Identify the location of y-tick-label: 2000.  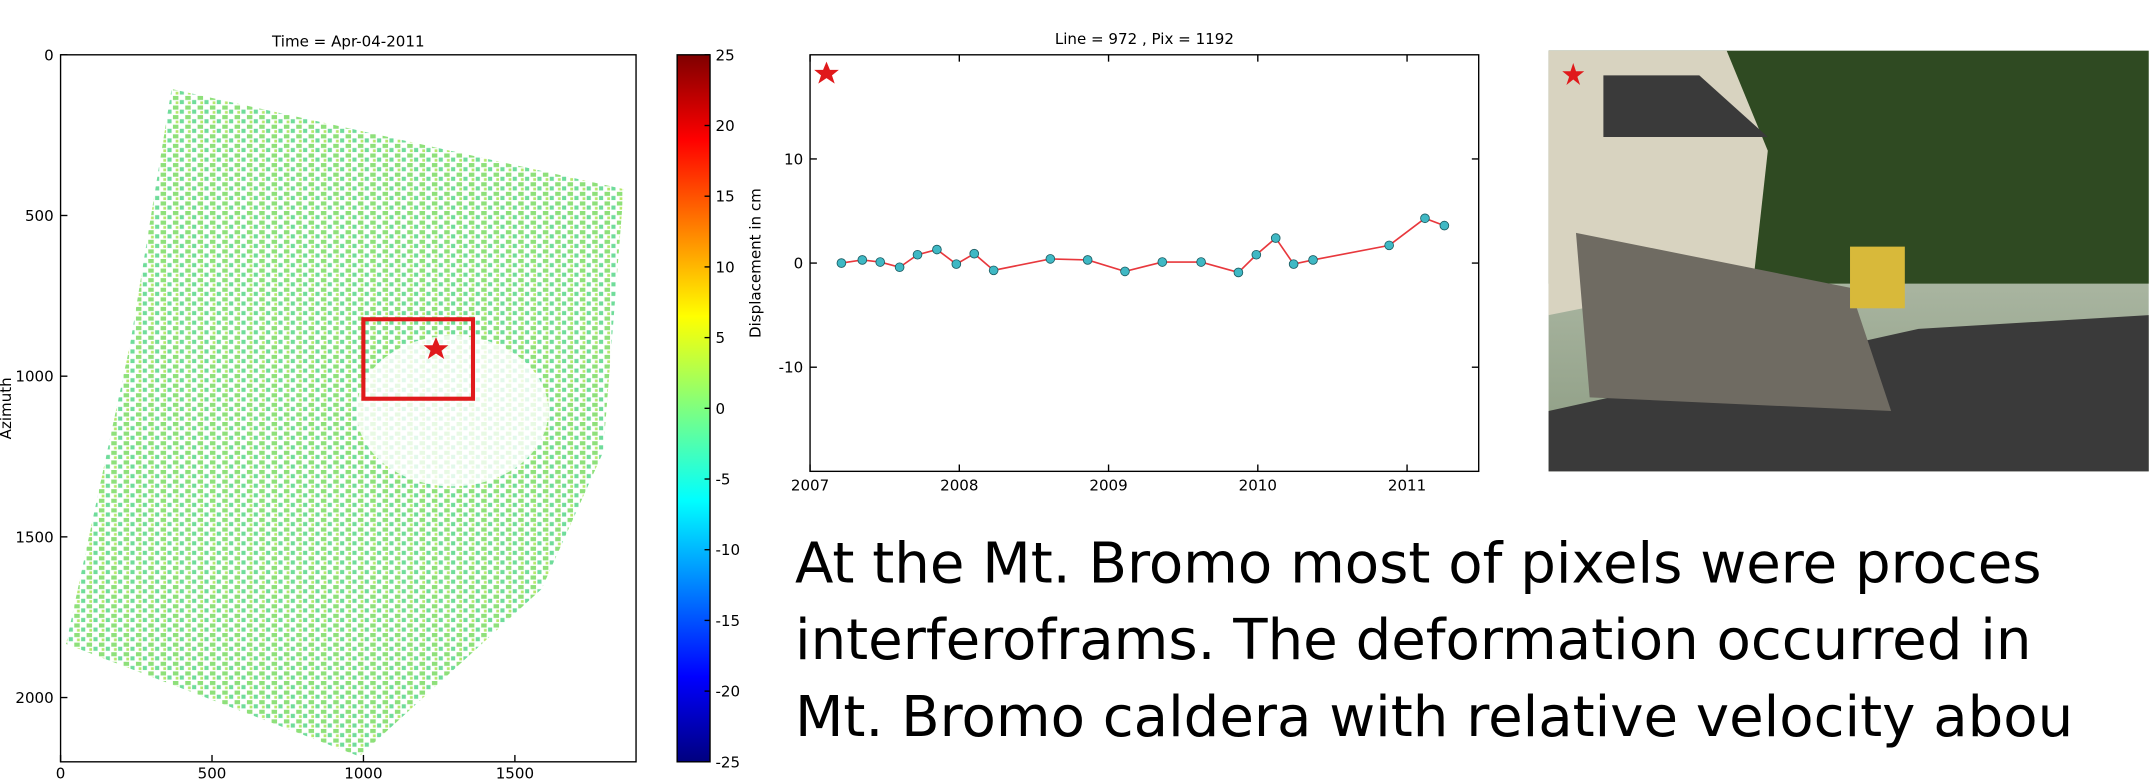
(34, 698).